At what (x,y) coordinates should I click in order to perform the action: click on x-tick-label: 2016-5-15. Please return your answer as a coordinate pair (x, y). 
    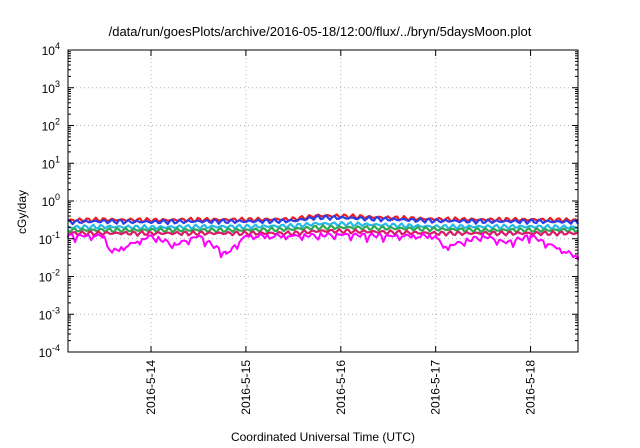
    Looking at the image, I should click on (246, 387).